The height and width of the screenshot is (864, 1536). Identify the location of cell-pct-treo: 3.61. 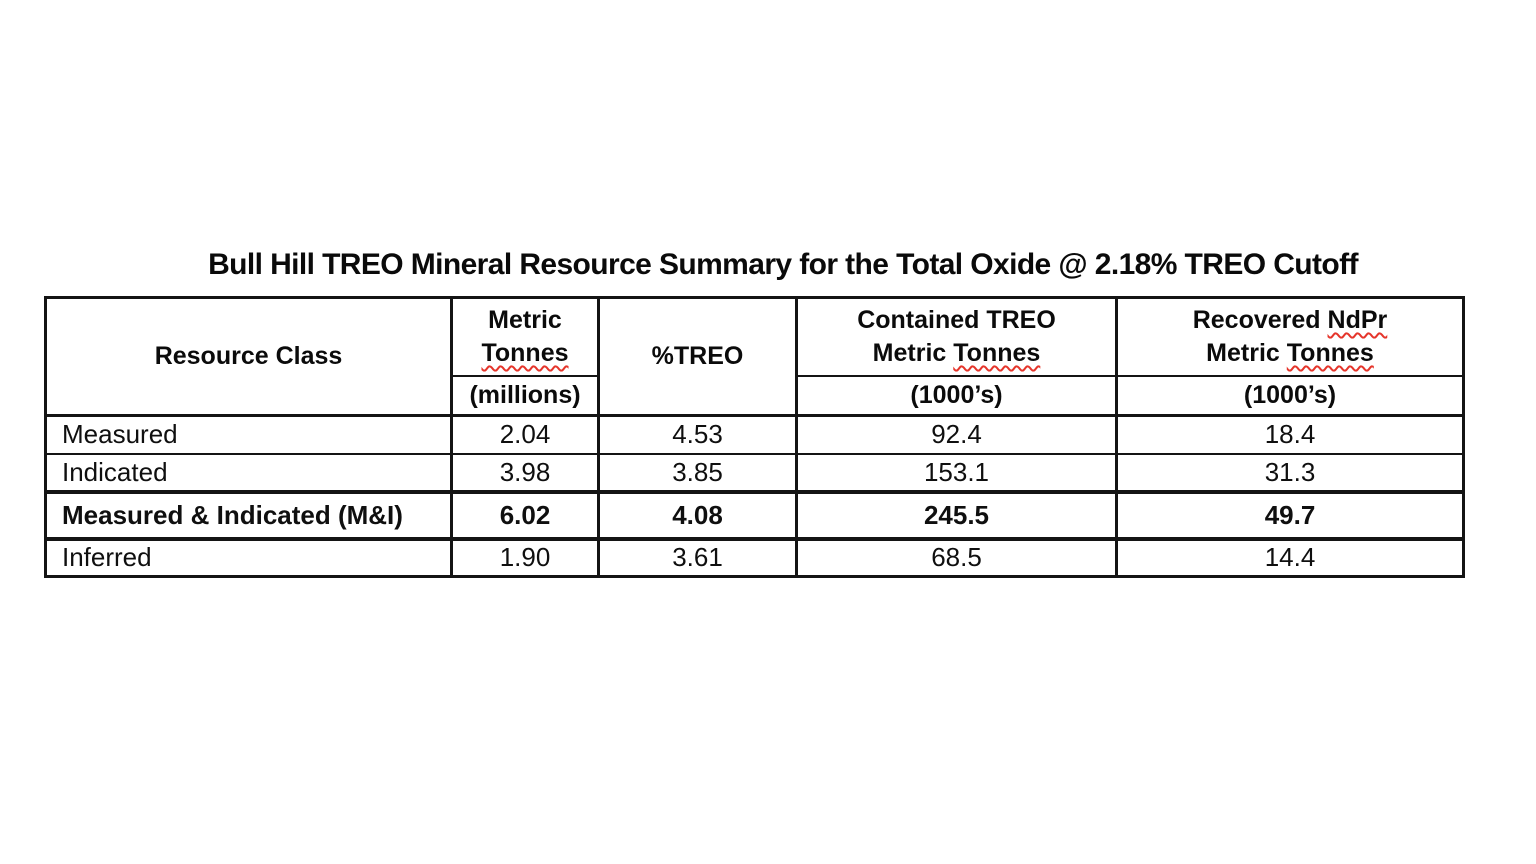
(697, 557).